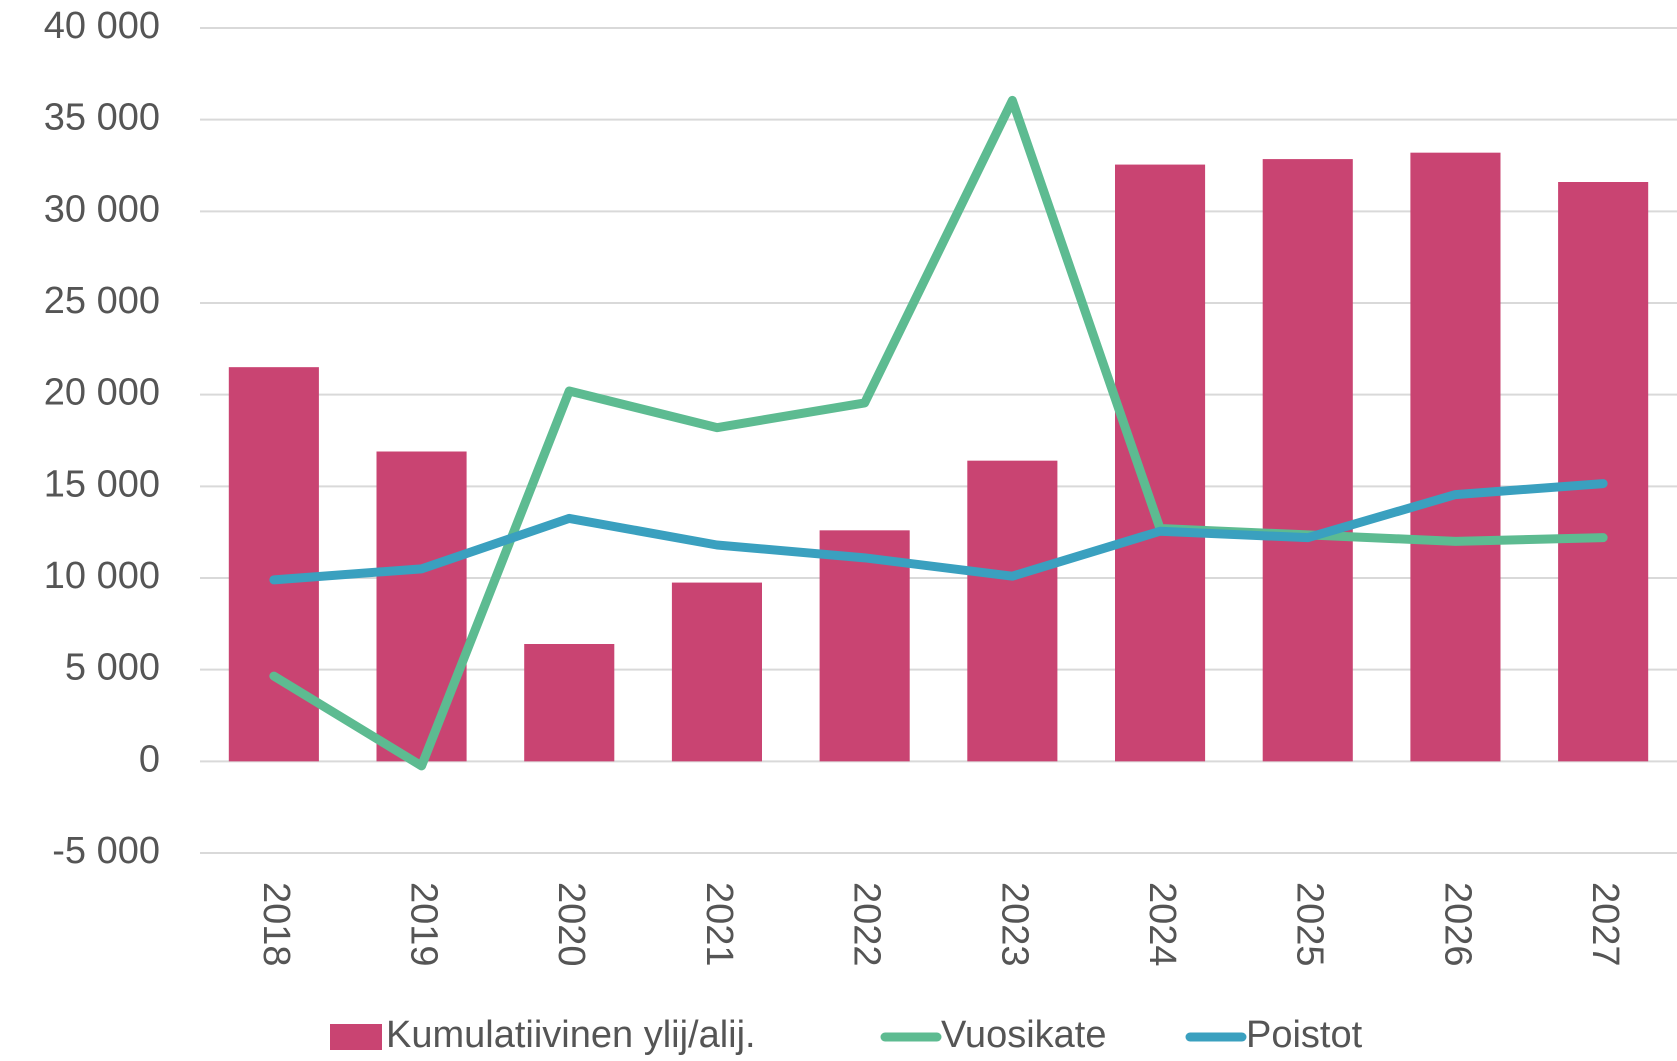 The width and height of the screenshot is (1677, 1061). What do you see at coordinates (102, 26) in the screenshot?
I see `y-tick-label: 40 000` at bounding box center [102, 26].